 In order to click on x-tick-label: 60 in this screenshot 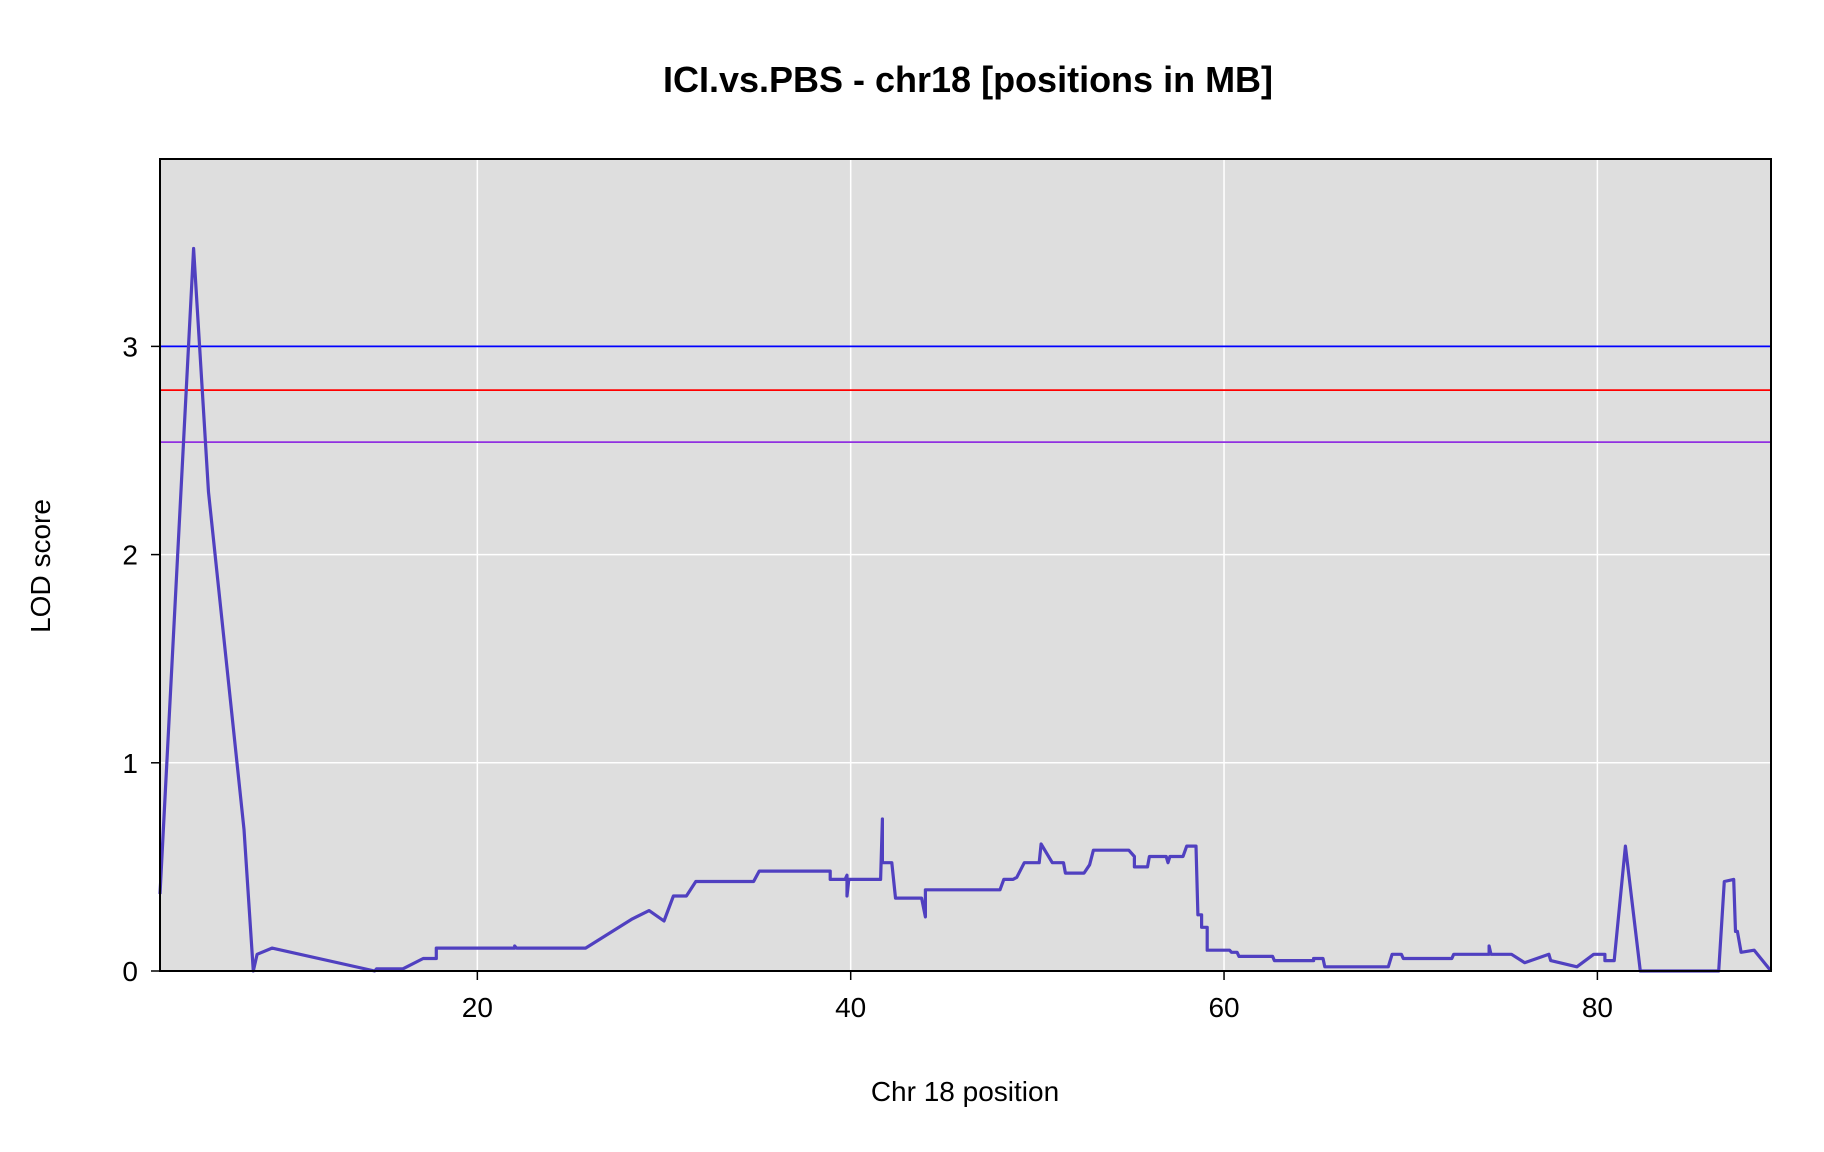, I will do `click(1223, 1007)`.